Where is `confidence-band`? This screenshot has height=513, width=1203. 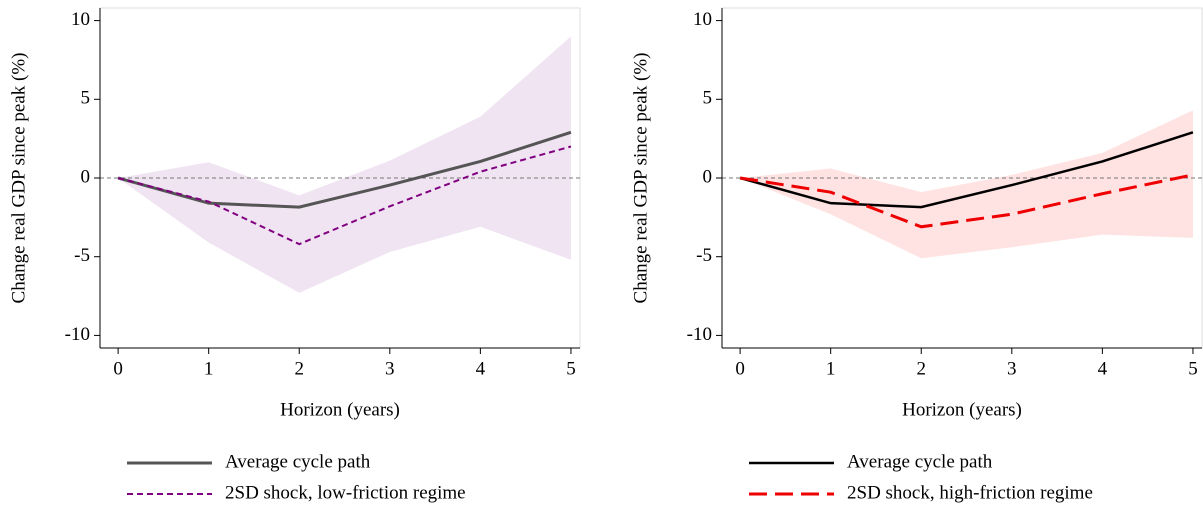
confidence-band is located at coordinates (966, 184).